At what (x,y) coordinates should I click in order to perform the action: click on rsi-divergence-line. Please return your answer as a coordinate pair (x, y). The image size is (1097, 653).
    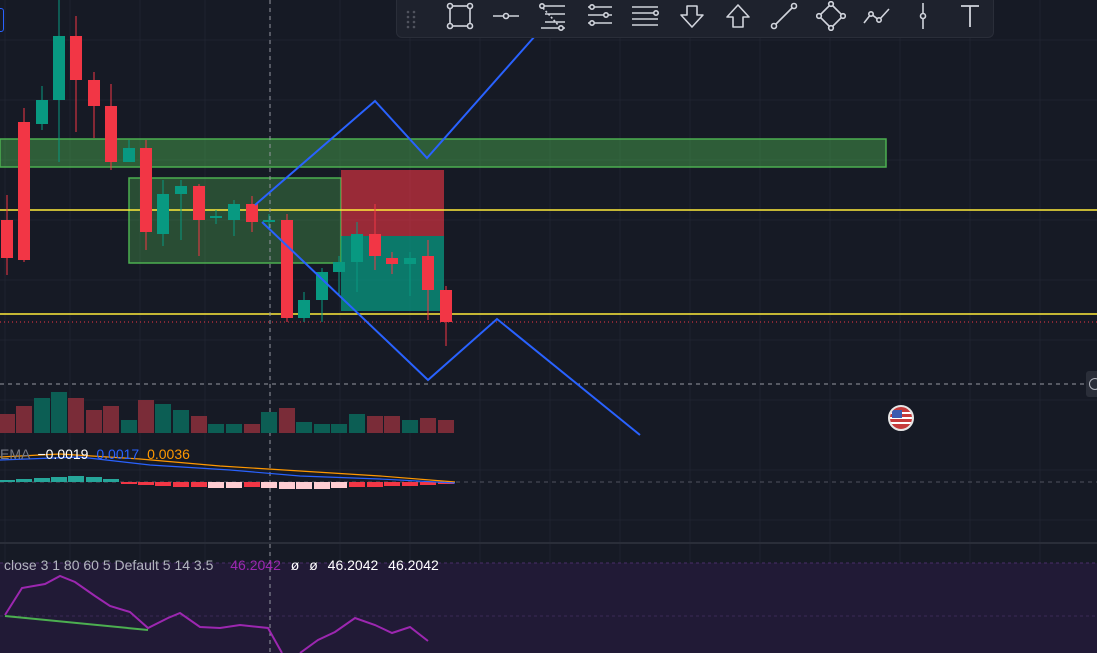
    Looking at the image, I should click on (76, 623).